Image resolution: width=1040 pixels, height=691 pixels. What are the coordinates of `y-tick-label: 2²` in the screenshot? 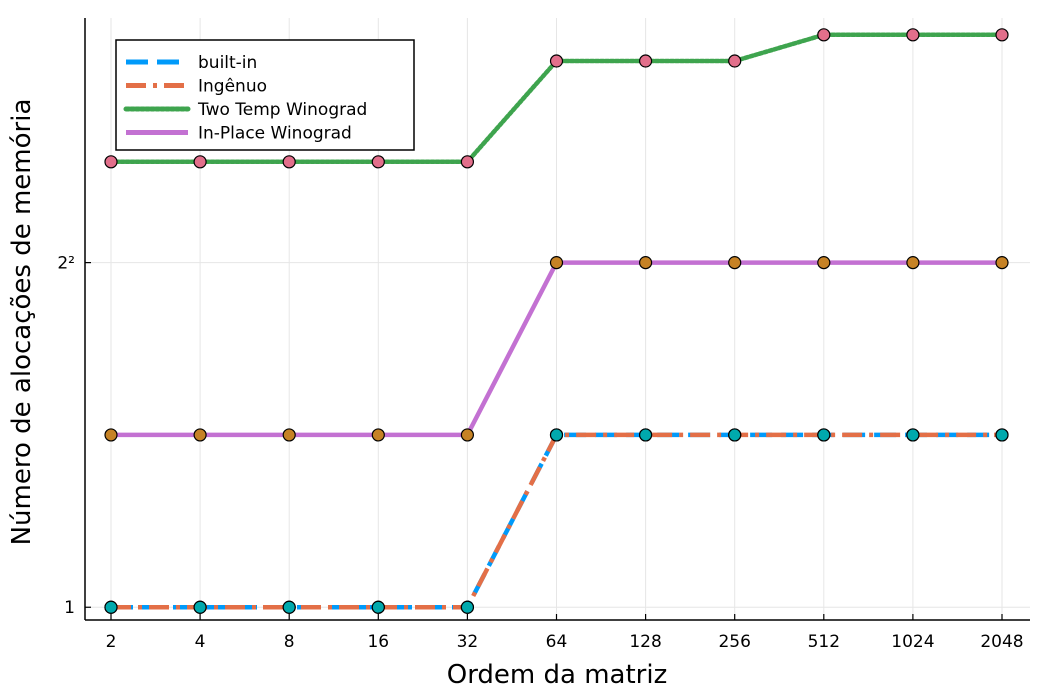 It's located at (66, 264).